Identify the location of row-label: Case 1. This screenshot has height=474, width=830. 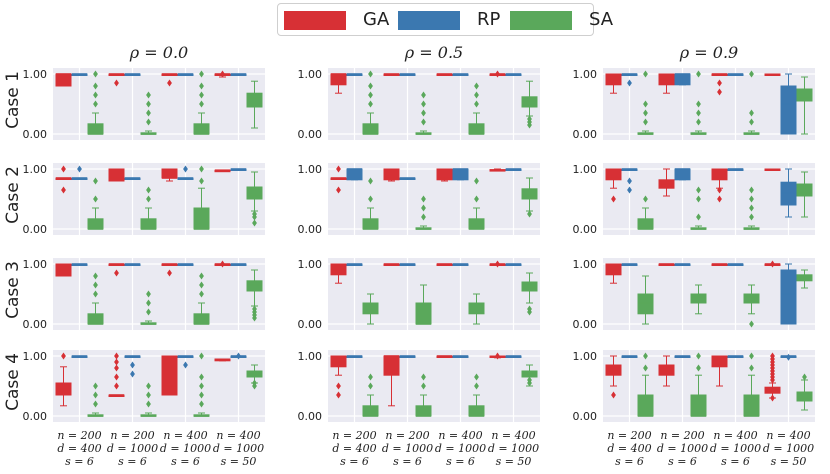
(13, 100).